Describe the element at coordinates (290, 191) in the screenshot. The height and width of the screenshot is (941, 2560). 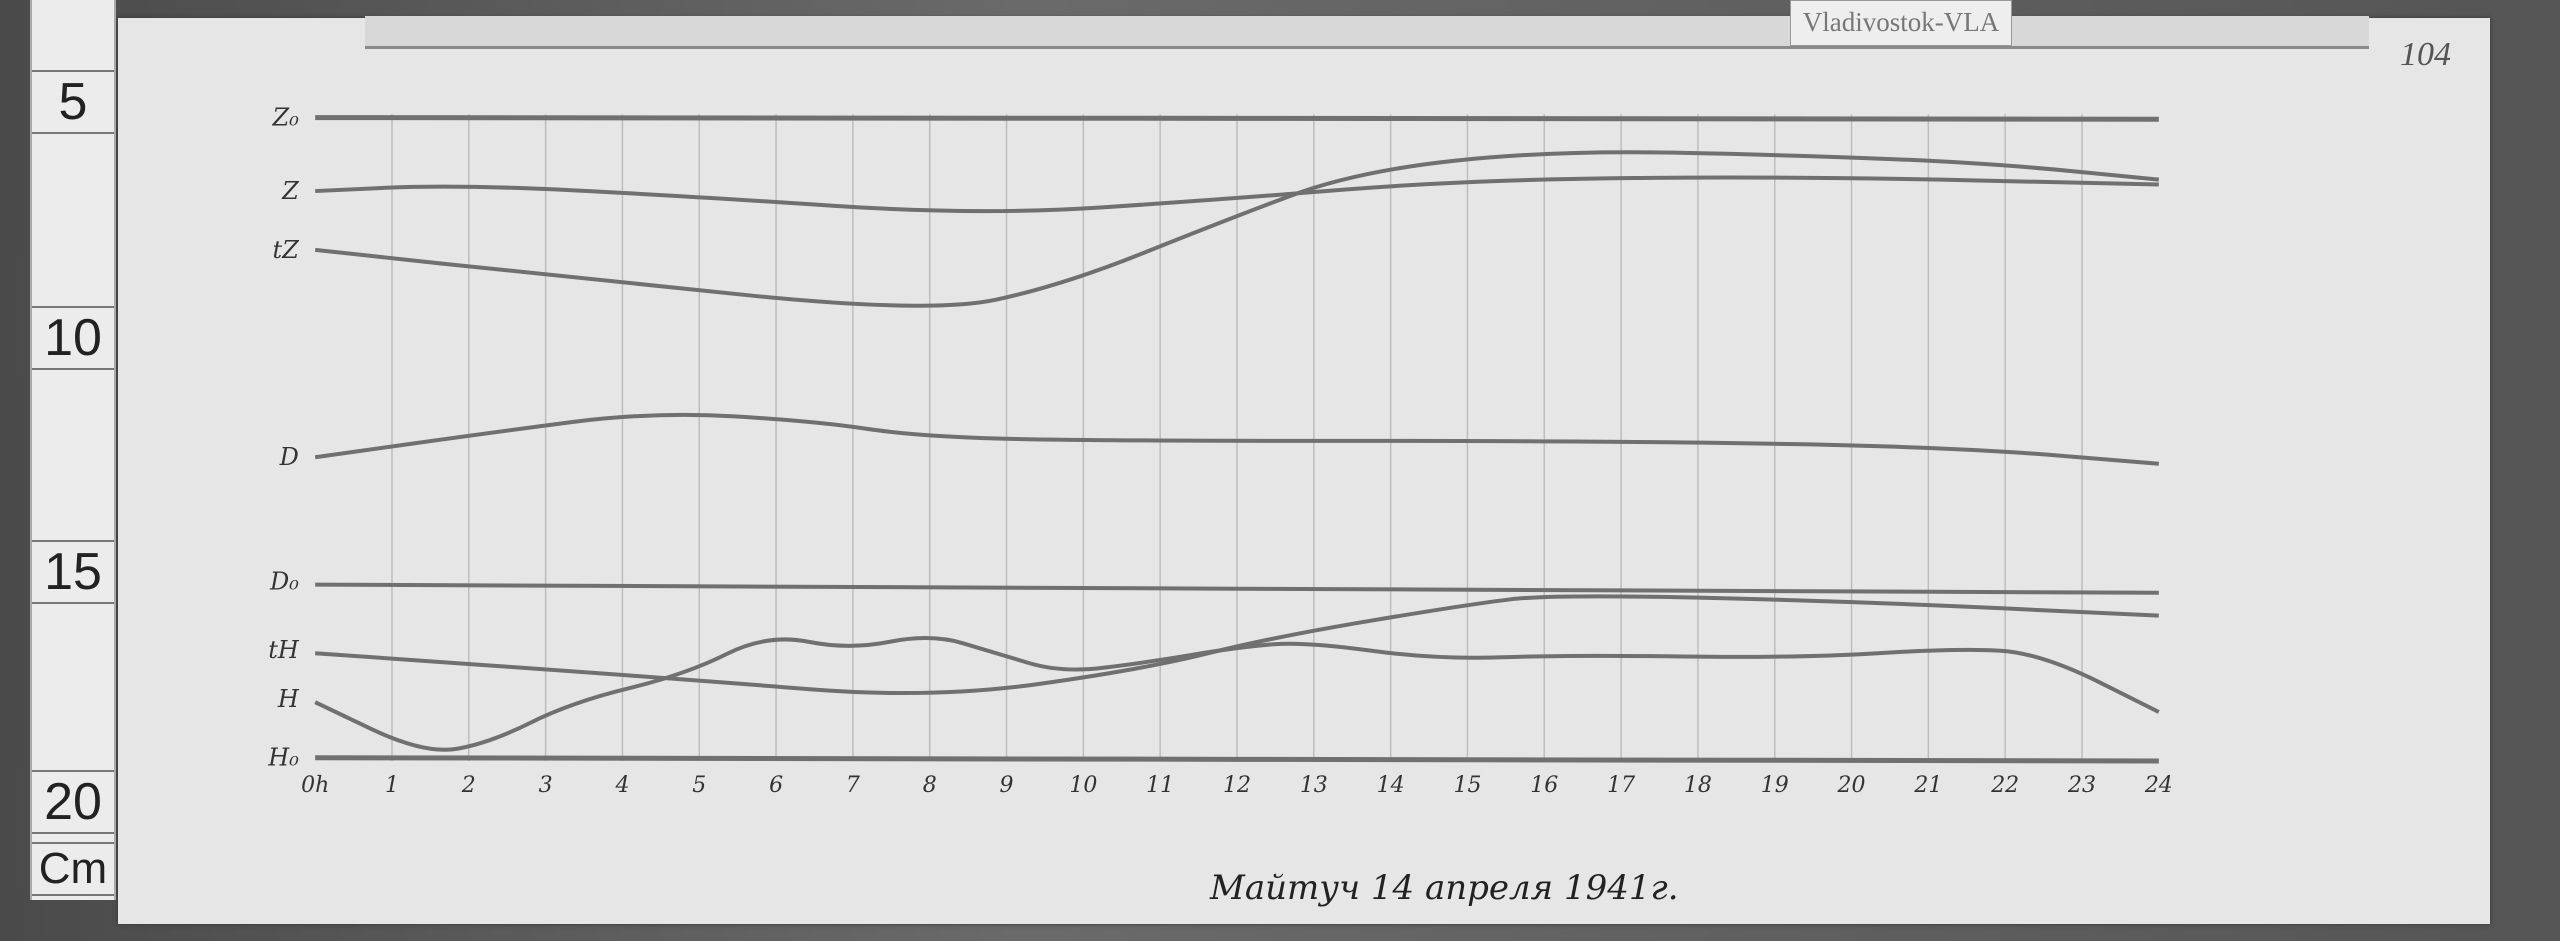
I see `trace-label: Z` at that location.